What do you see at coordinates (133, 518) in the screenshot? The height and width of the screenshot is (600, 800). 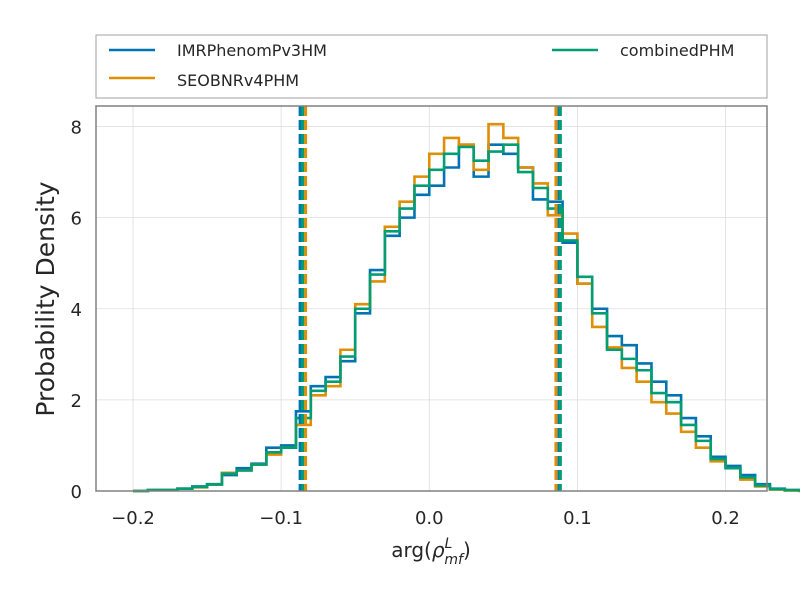 I see `x-tick-label: −0.2` at bounding box center [133, 518].